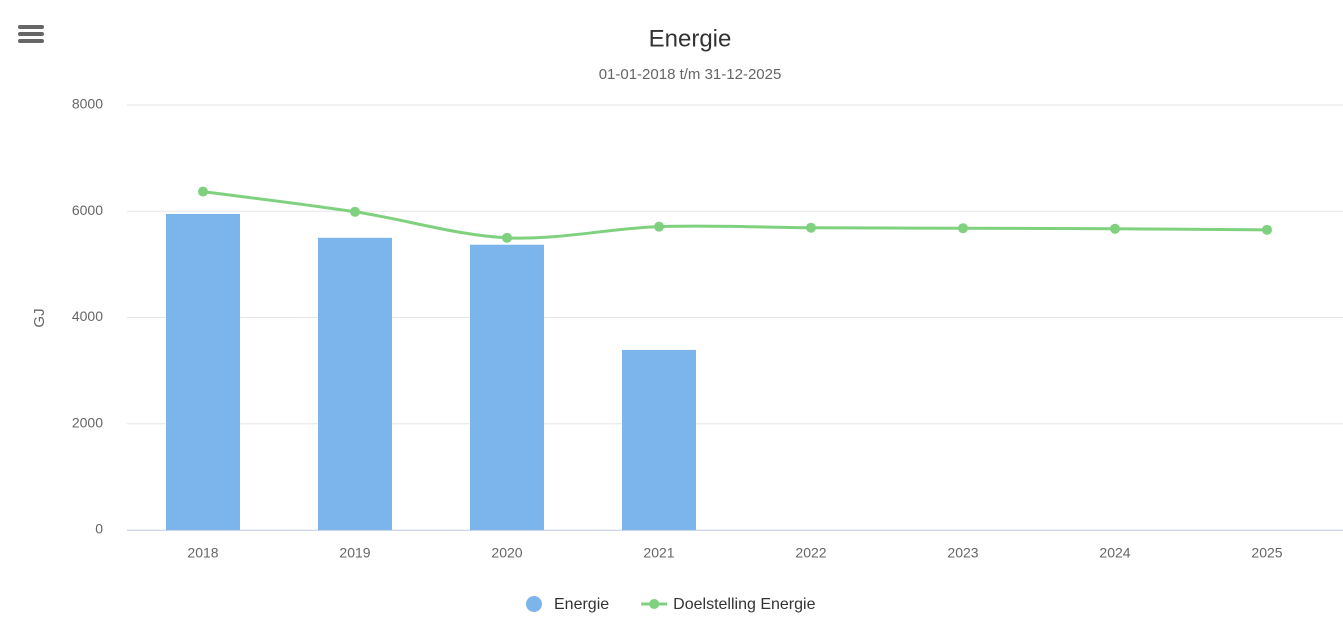 The image size is (1343, 620). Describe the element at coordinates (1266, 553) in the screenshot. I see `x-tick-label: 2025` at that location.